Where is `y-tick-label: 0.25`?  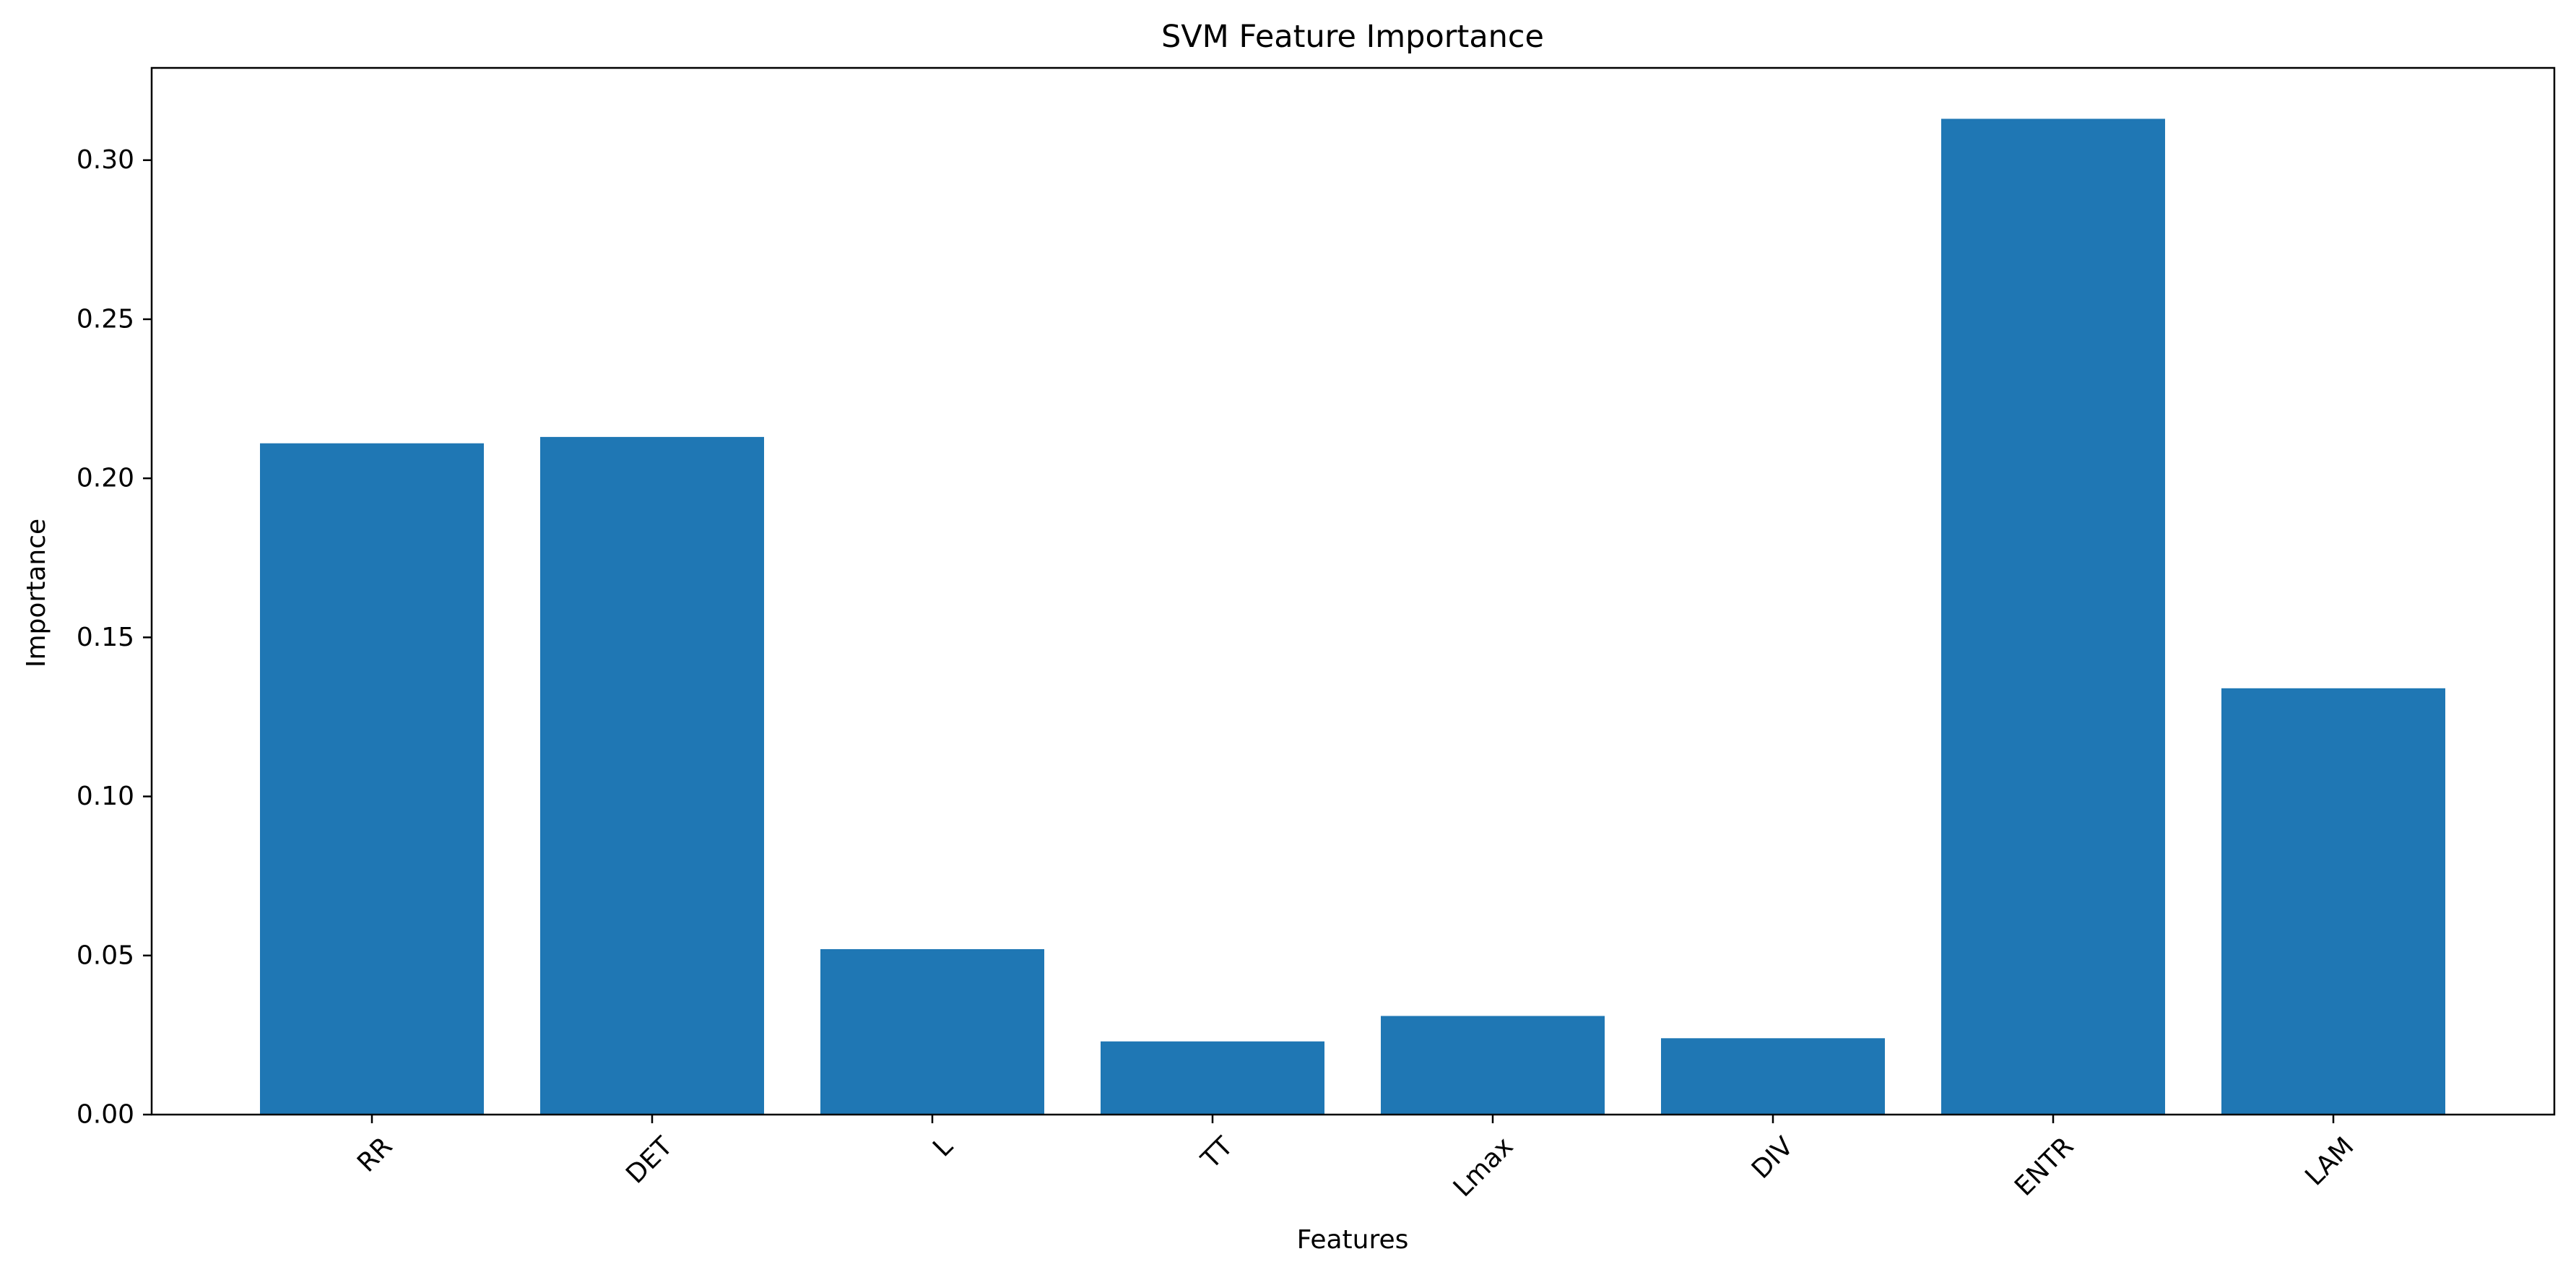 y-tick-label: 0.25 is located at coordinates (105, 319).